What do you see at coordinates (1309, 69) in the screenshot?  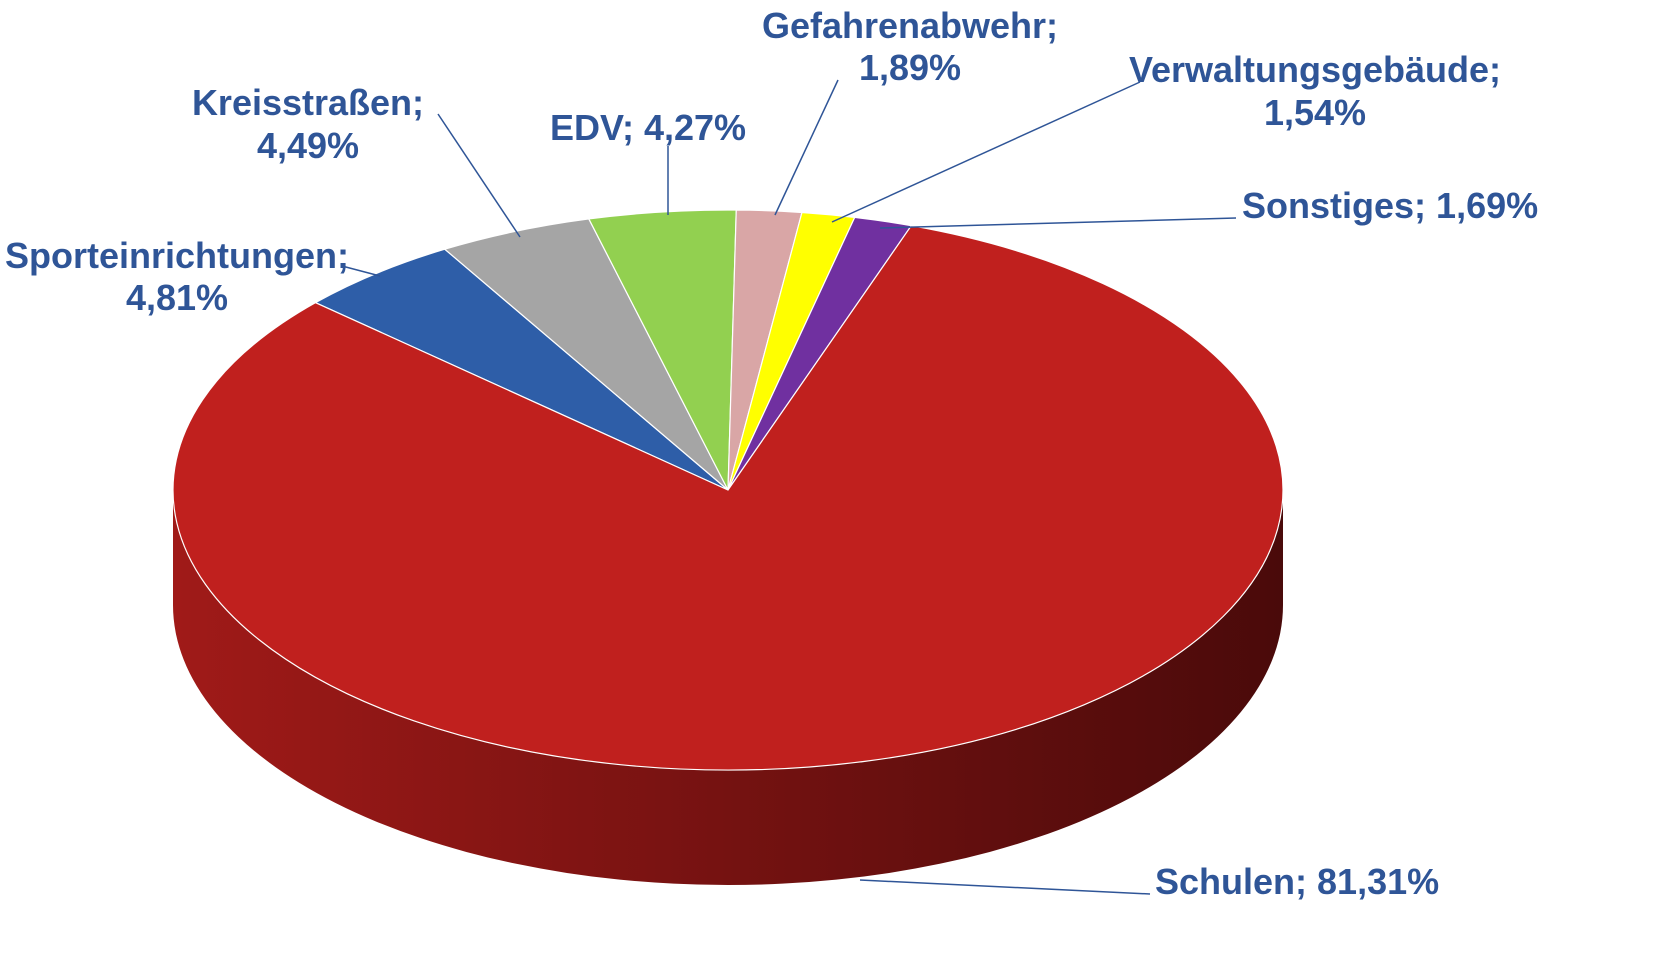 I see `label-category: Verwaltungsgebäude` at bounding box center [1309, 69].